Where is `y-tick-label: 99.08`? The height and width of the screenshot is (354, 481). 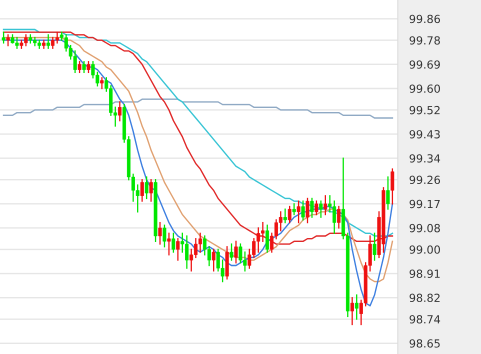 y-tick-label: 99.08 is located at coordinates (425, 228).